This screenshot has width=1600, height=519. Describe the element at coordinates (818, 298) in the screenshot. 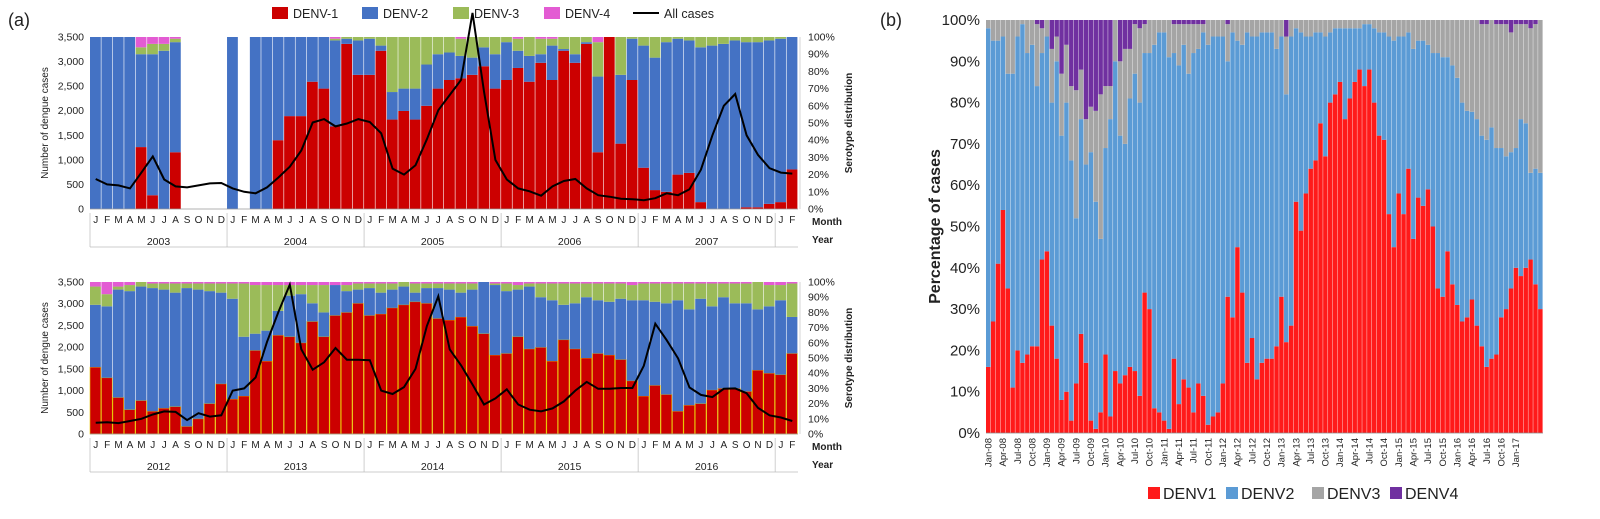

I see `y-tick-right: 90%` at that location.